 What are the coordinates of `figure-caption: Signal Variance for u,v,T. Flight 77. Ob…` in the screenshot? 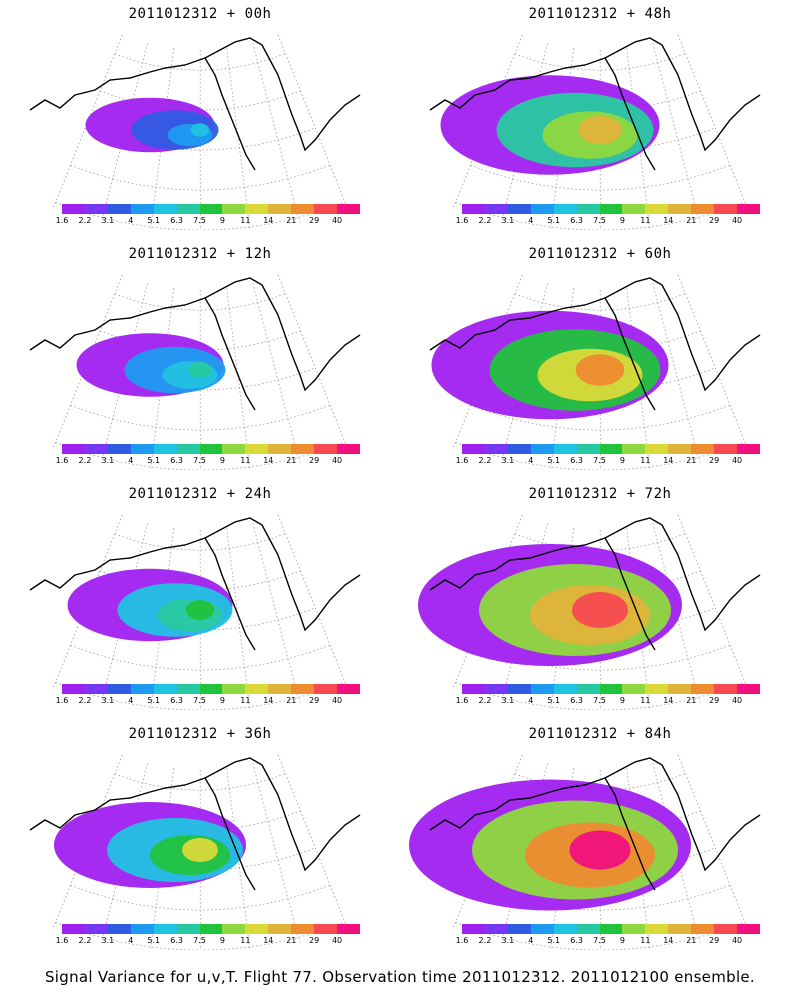 It's located at (400, 977).